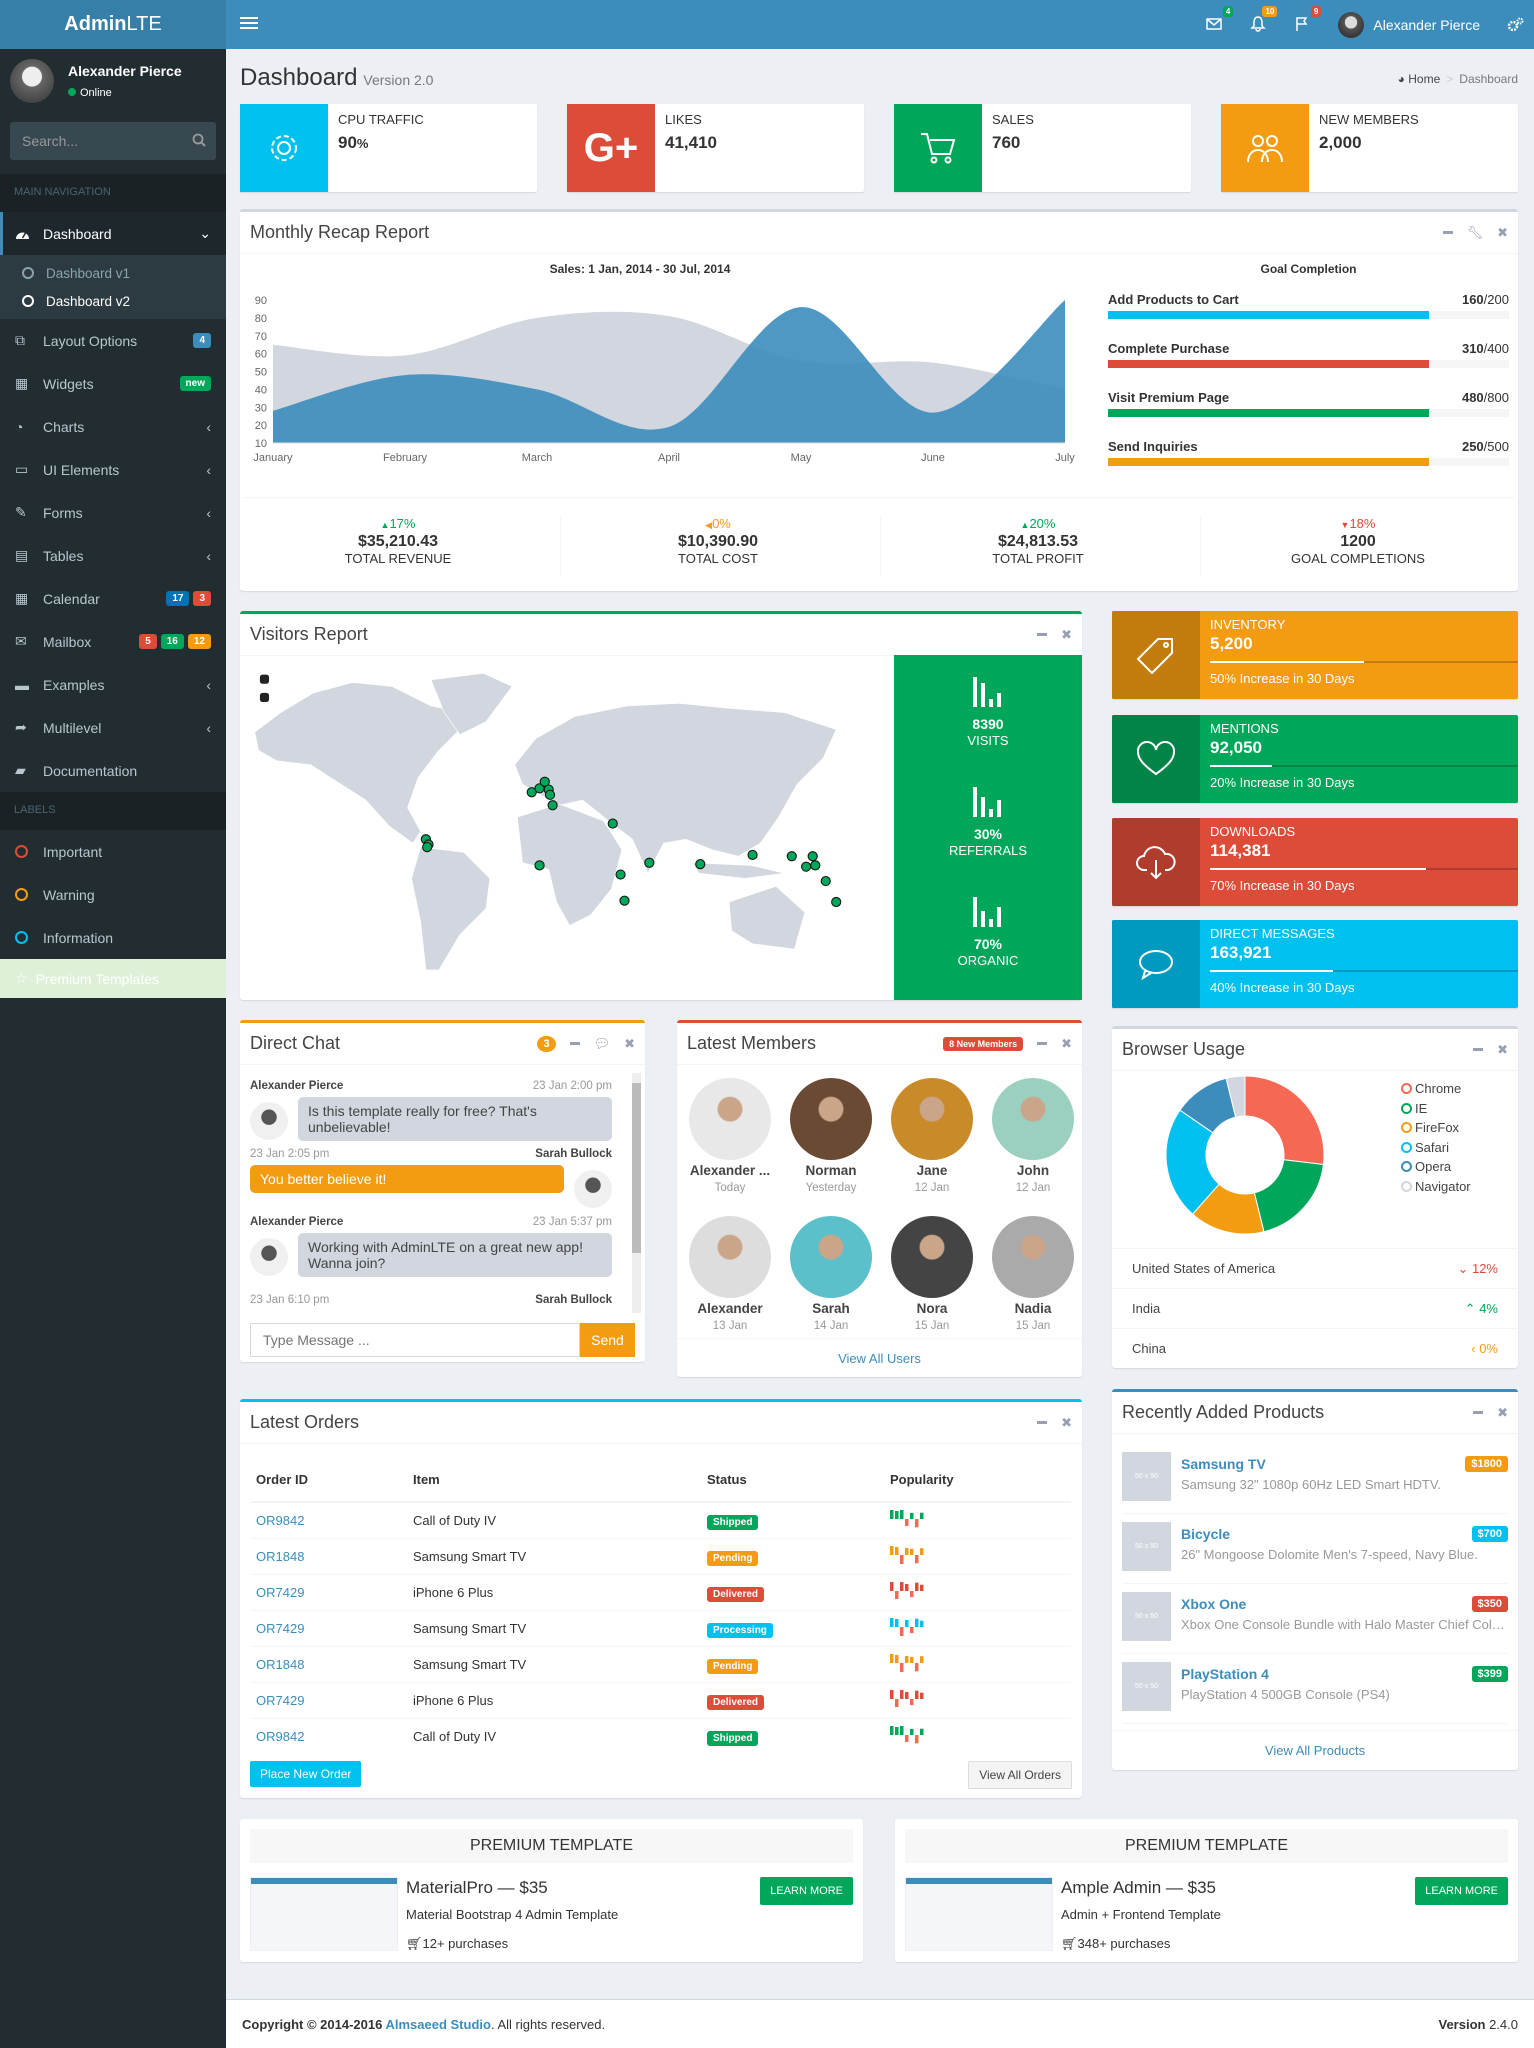  What do you see at coordinates (1033, 1136) in the screenshot?
I see `member-item: John 12 Jan` at bounding box center [1033, 1136].